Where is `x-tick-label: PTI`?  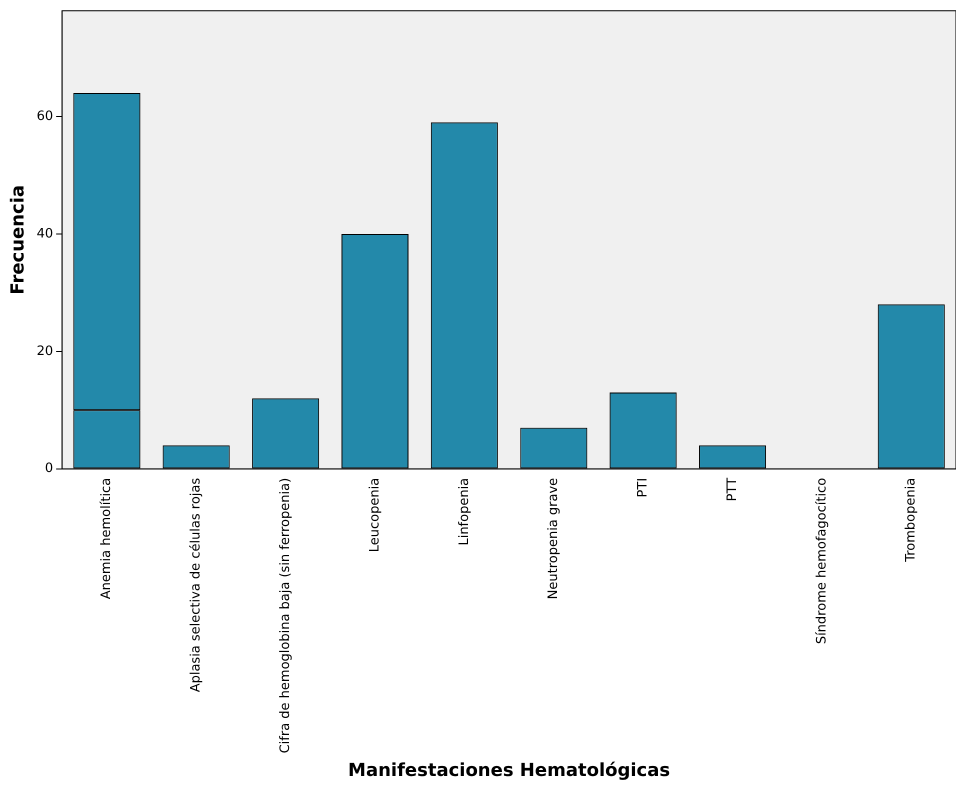 x-tick-label: PTI is located at coordinates (643, 488).